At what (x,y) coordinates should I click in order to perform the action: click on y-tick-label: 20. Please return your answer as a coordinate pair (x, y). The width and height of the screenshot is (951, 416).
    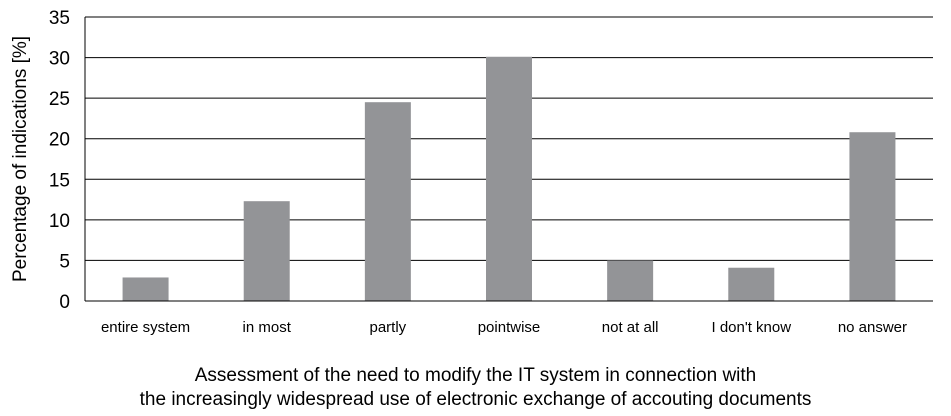
    Looking at the image, I should click on (59, 140).